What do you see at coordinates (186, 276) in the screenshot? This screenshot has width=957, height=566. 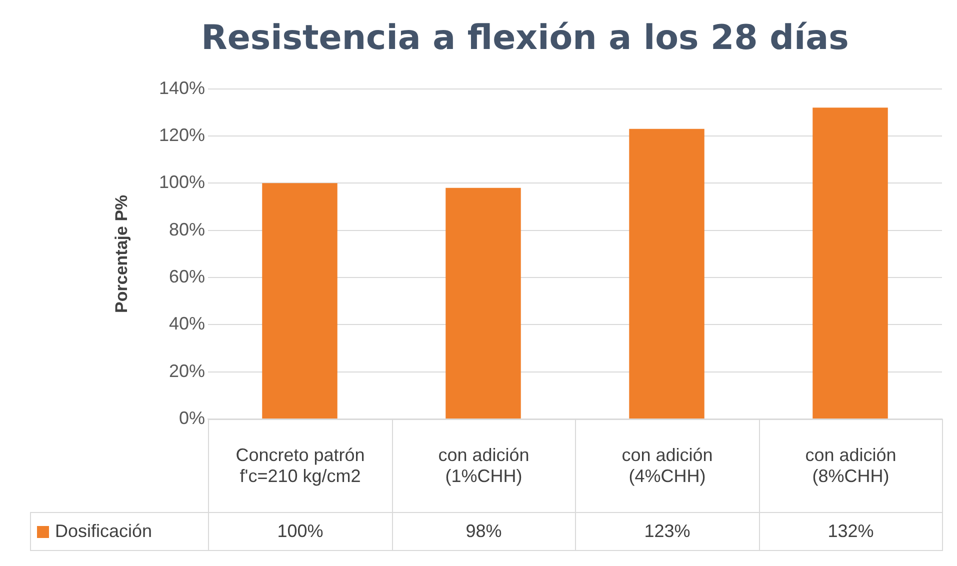 I see `y-tick-label: 60%` at bounding box center [186, 276].